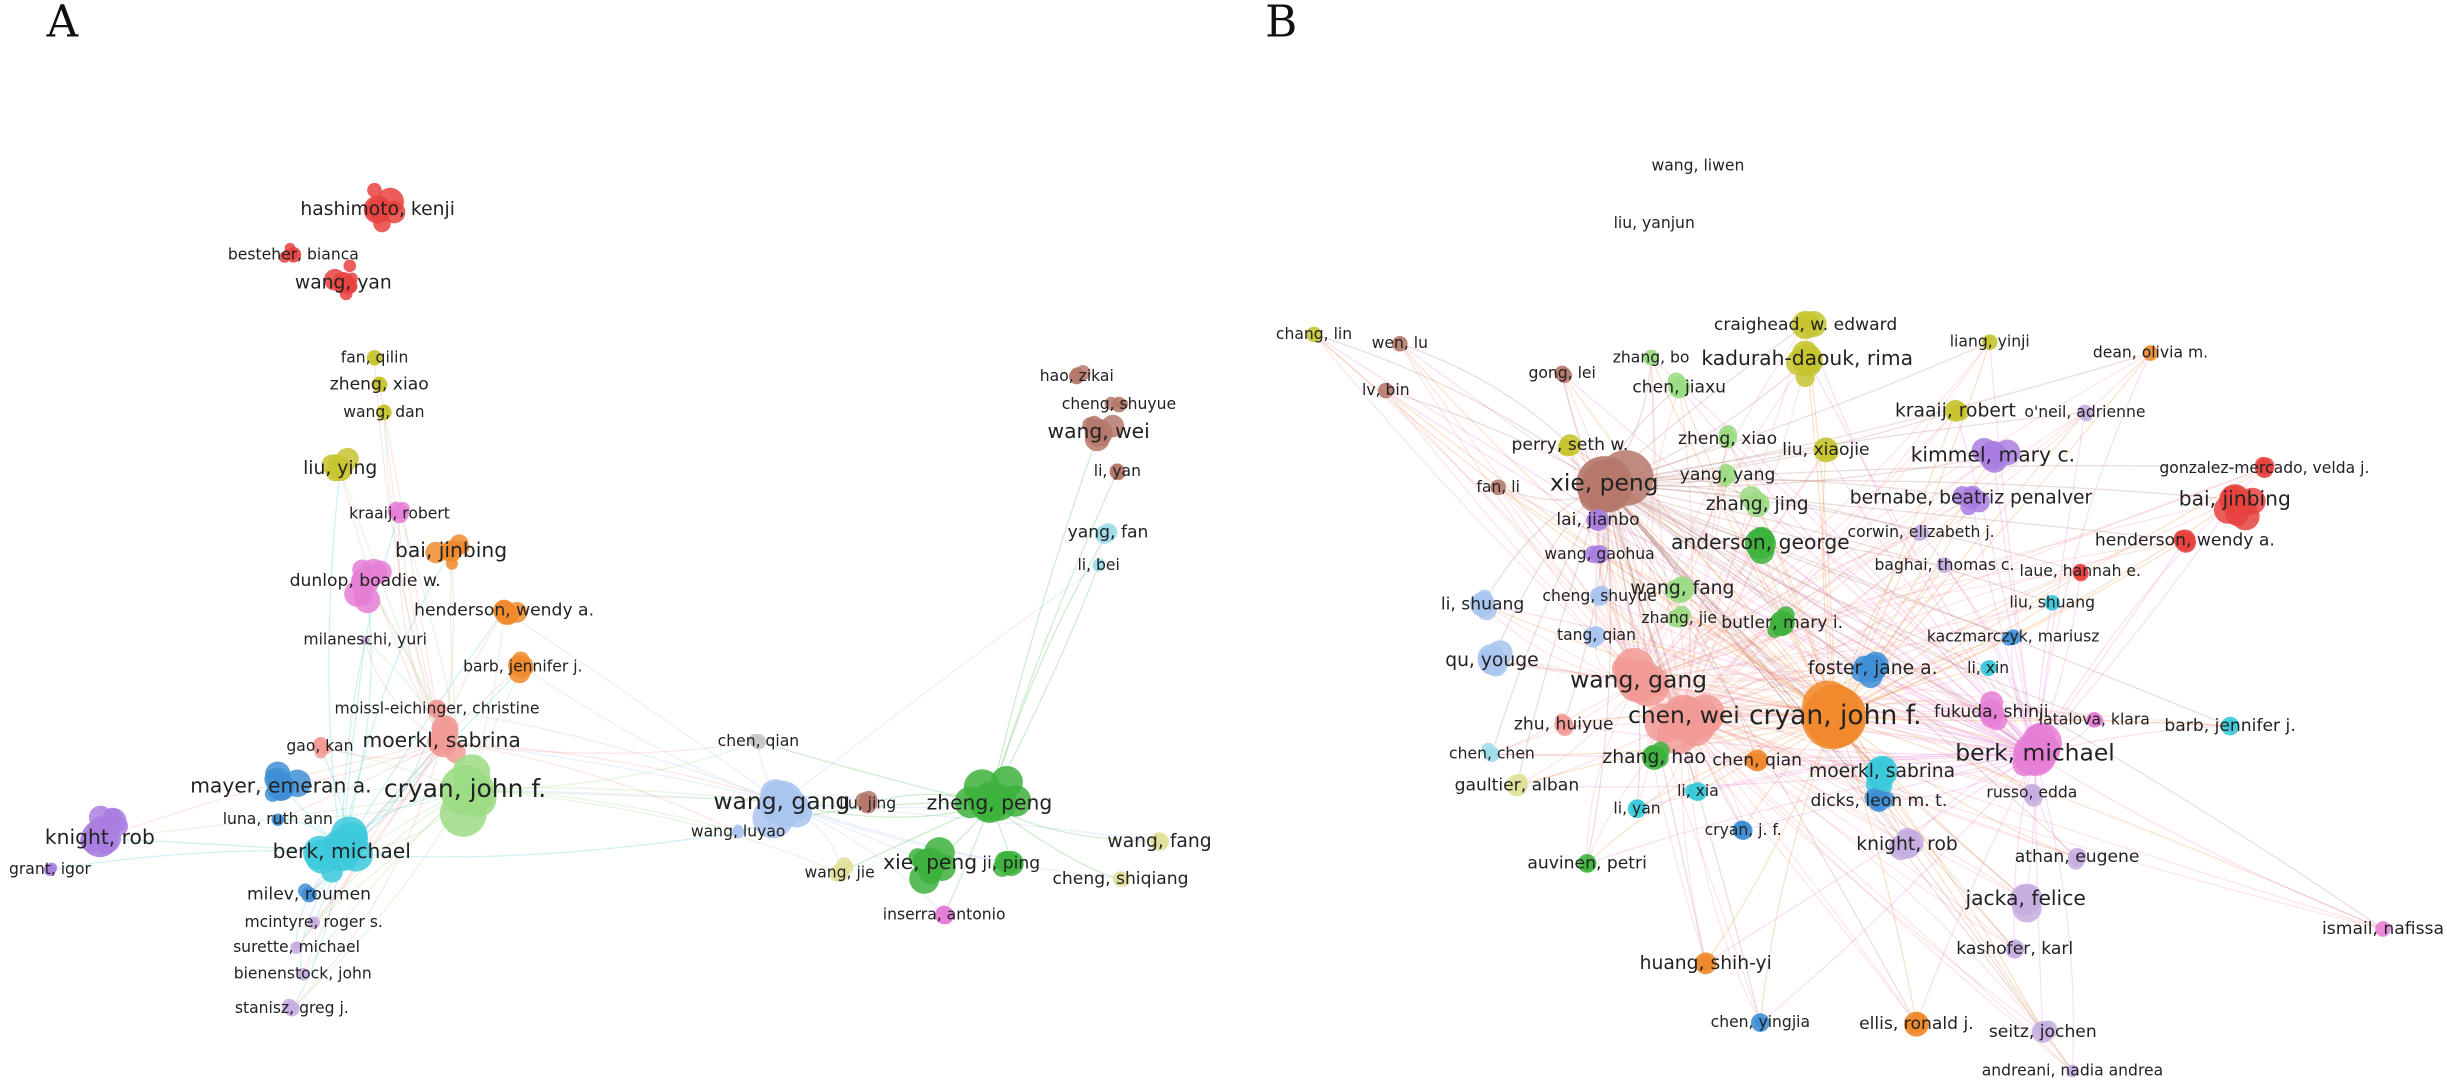 Image resolution: width=2447 pixels, height=1087 pixels. I want to click on node-label: yang, fan, so click(1108, 533).